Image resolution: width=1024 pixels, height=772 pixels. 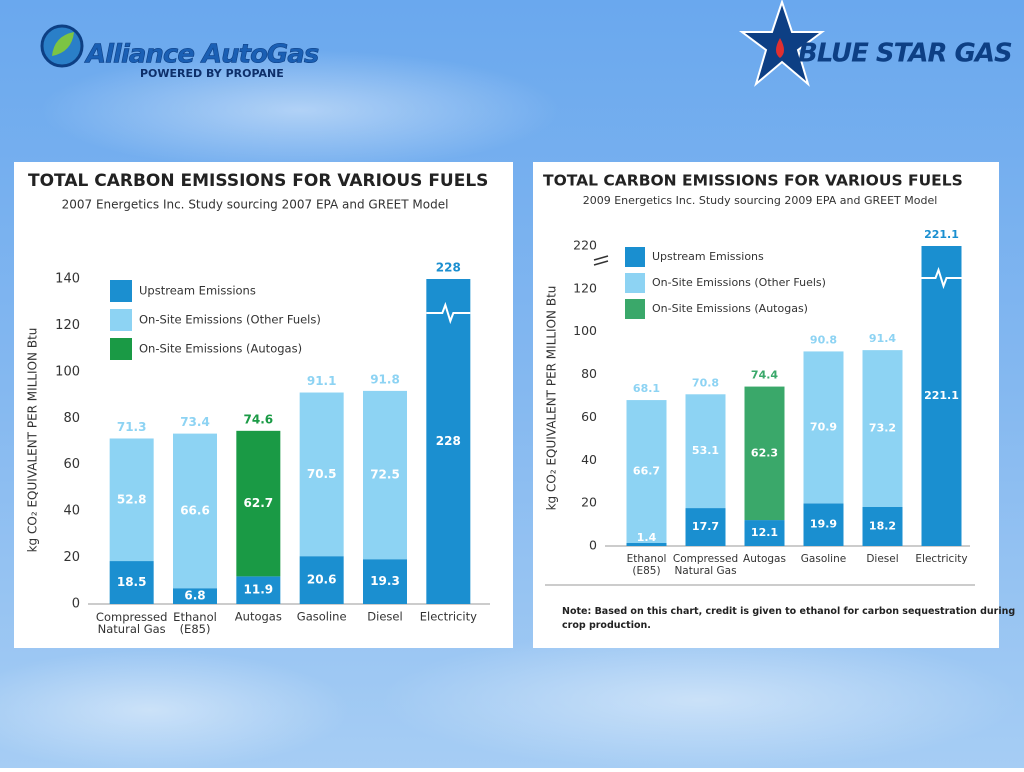 I want to click on value-label: 70.5, so click(x=322, y=474).